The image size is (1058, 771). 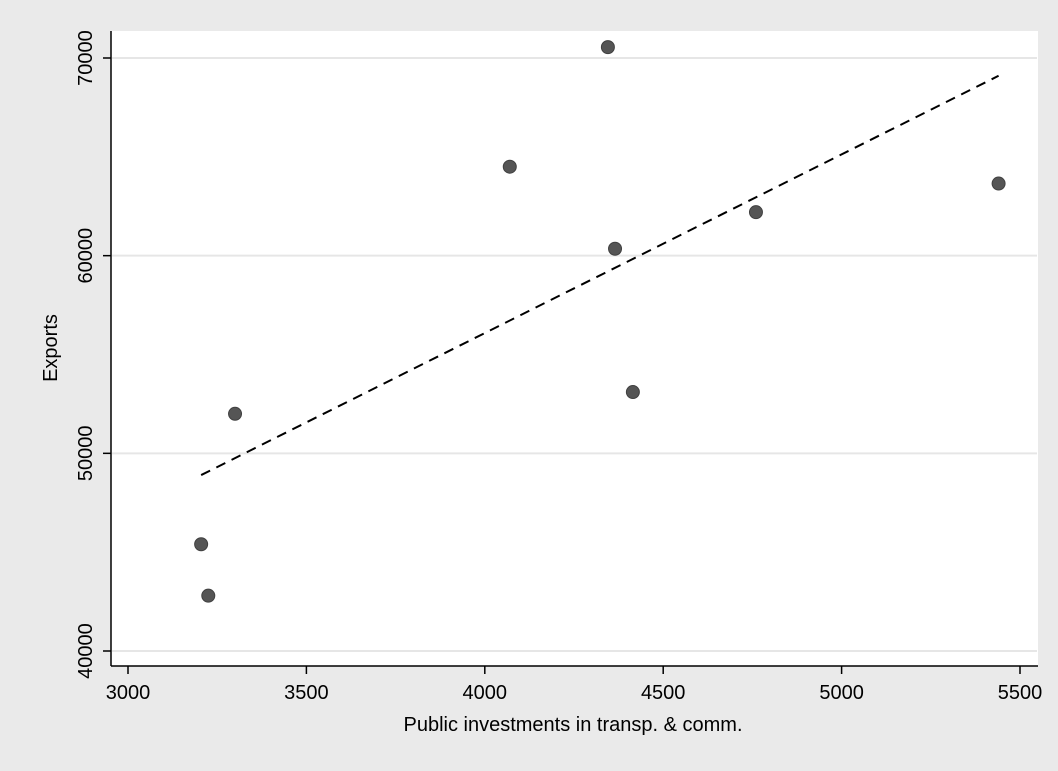 What do you see at coordinates (93, 354) in the screenshot?
I see `y-axis-ticks: 40000 50000 60000 70000` at bounding box center [93, 354].